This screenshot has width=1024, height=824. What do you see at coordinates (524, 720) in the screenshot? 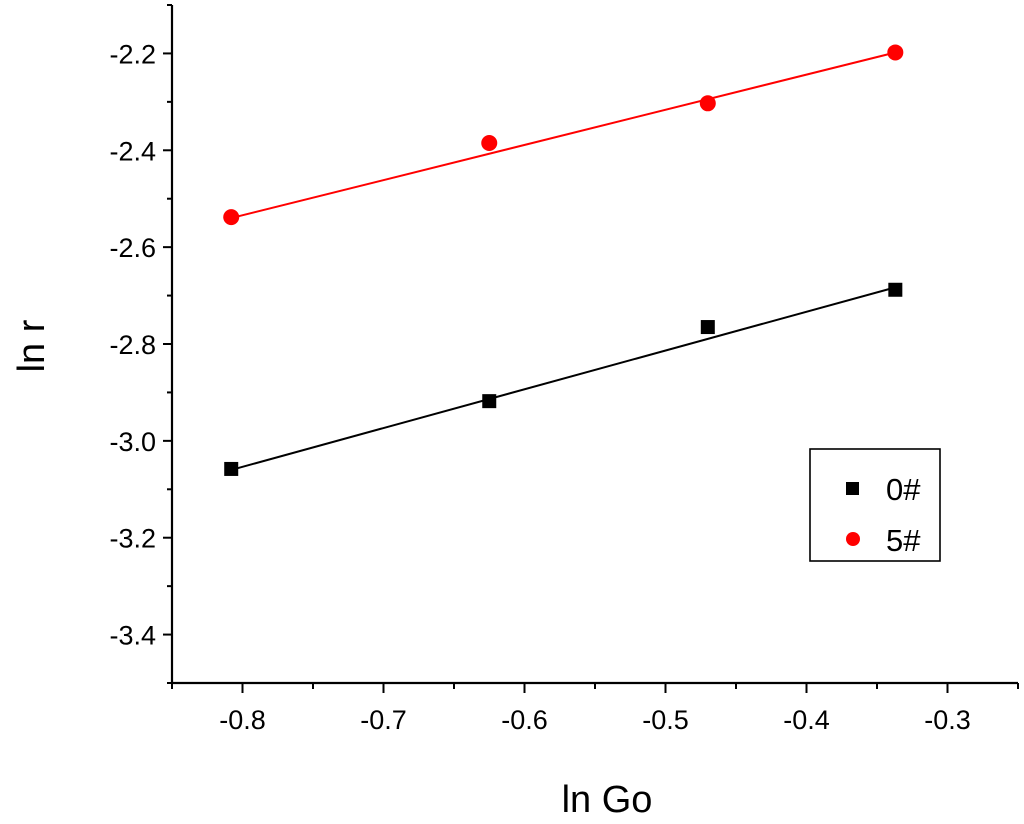
I see `x-tick-label: -0.6` at bounding box center [524, 720].